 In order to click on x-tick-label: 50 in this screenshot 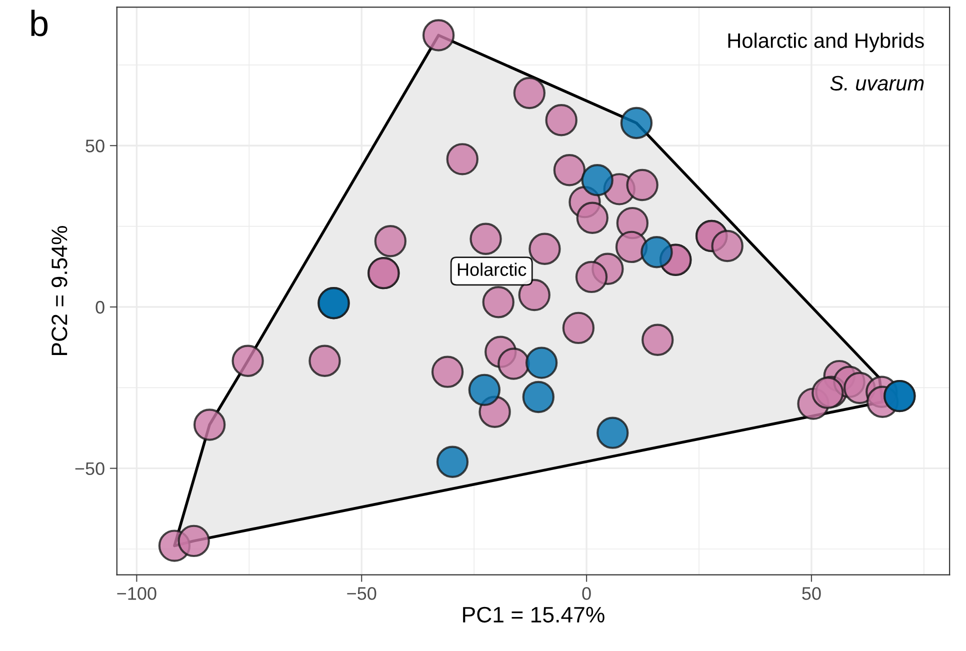, I will do `click(811, 593)`.